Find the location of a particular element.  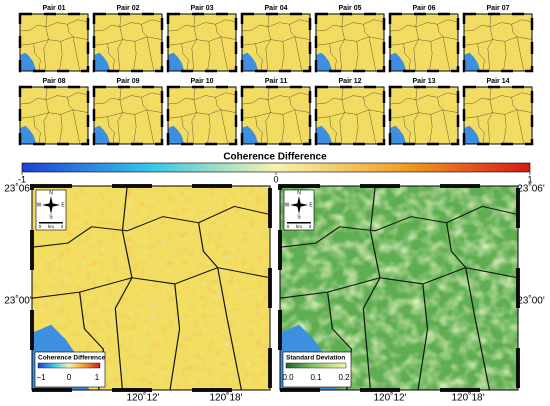

pair-title: Pair 03 is located at coordinates (202, 8).